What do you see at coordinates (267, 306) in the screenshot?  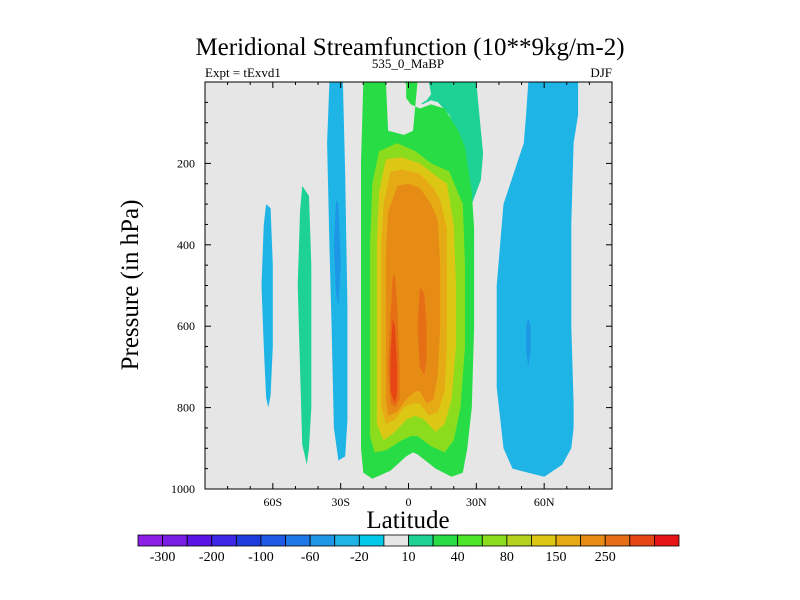 I see `contour-antarctic-cell` at bounding box center [267, 306].